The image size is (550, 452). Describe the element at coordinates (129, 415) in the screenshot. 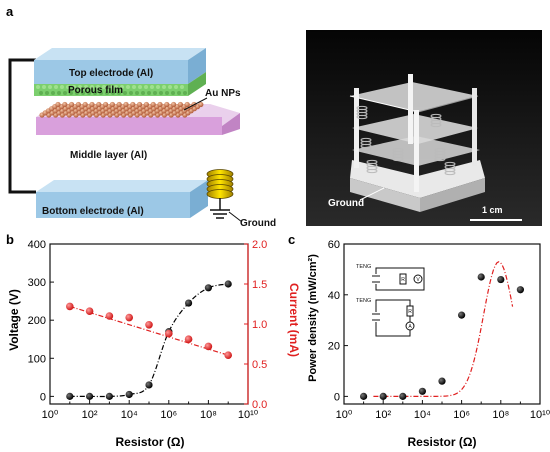

I see `x-tick-label: 10⁴` at that location.